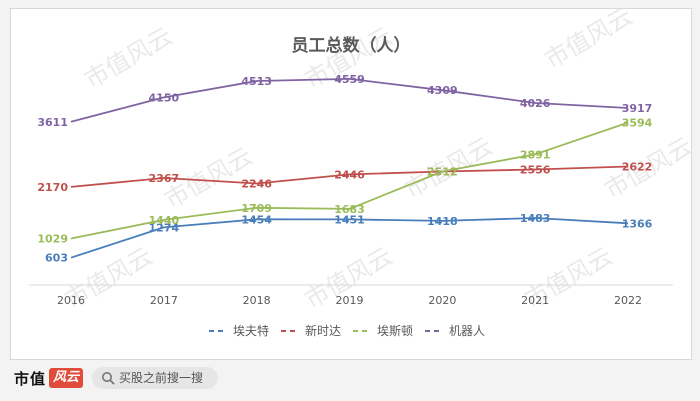  Describe the element at coordinates (257, 300) in the screenshot. I see `x-tick-label: 2018` at that location.